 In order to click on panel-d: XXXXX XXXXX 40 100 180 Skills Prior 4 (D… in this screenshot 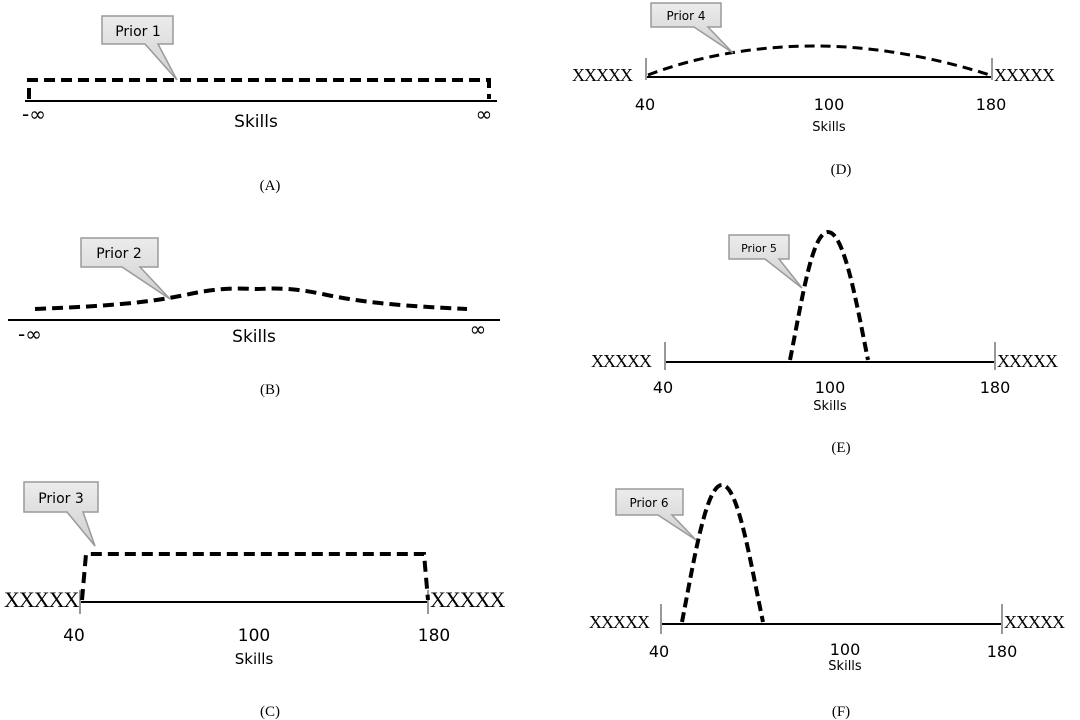, I will do `click(814, 90)`.